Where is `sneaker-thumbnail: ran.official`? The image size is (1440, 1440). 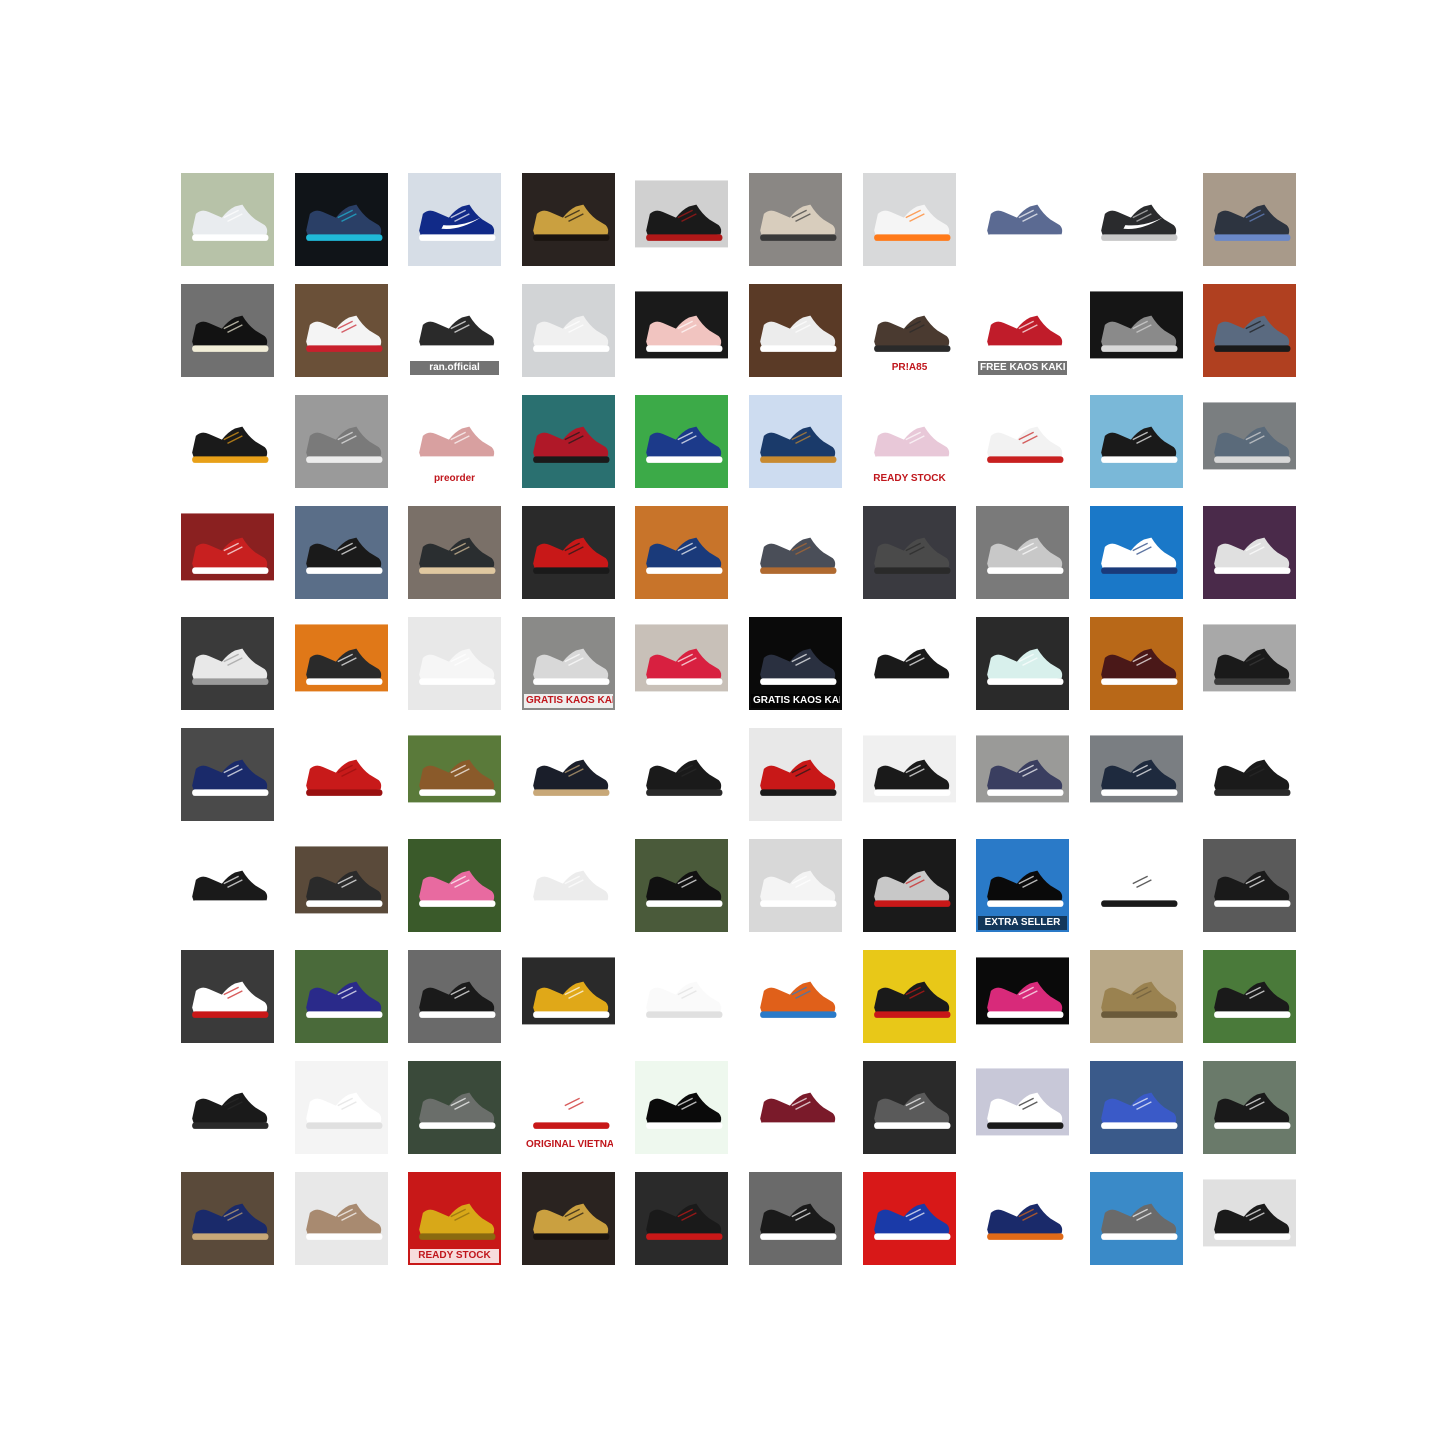
sneaker-thumbnail: ran.official is located at coordinates (454, 330).